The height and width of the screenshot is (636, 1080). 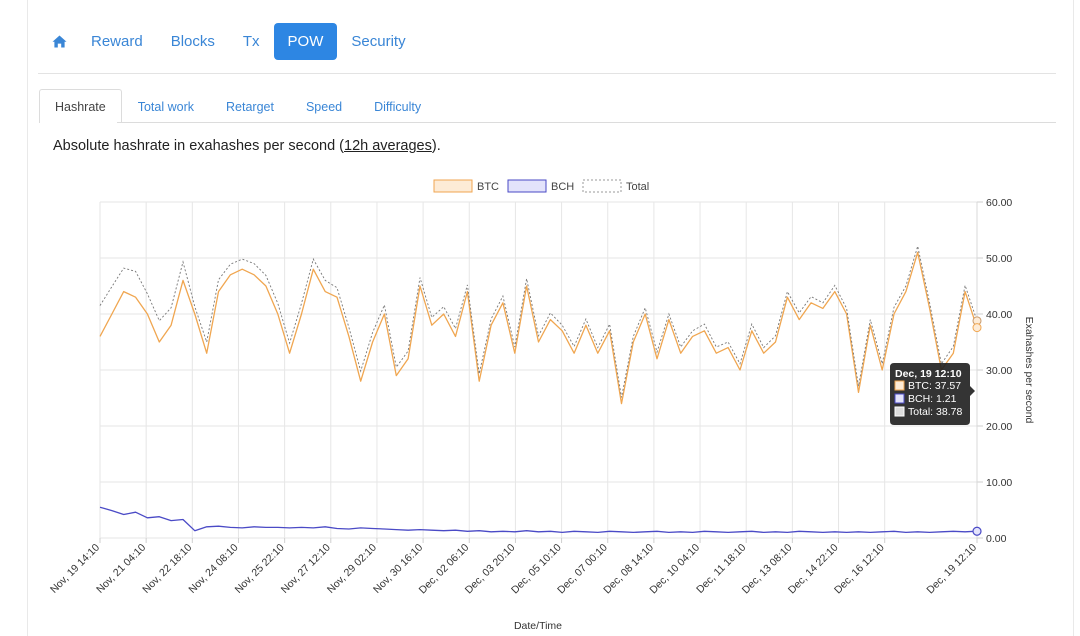 What do you see at coordinates (977, 328) in the screenshot?
I see `point-btc-last` at bounding box center [977, 328].